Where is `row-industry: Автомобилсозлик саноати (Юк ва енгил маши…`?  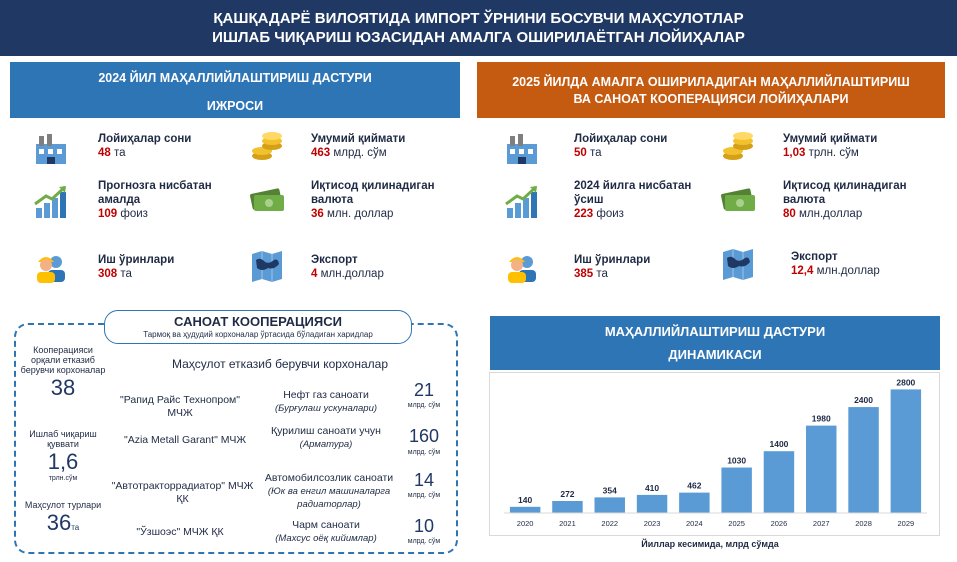
row-industry: Автомобилсозлик саноати (Юк ва енгил маши… is located at coordinates (329, 491).